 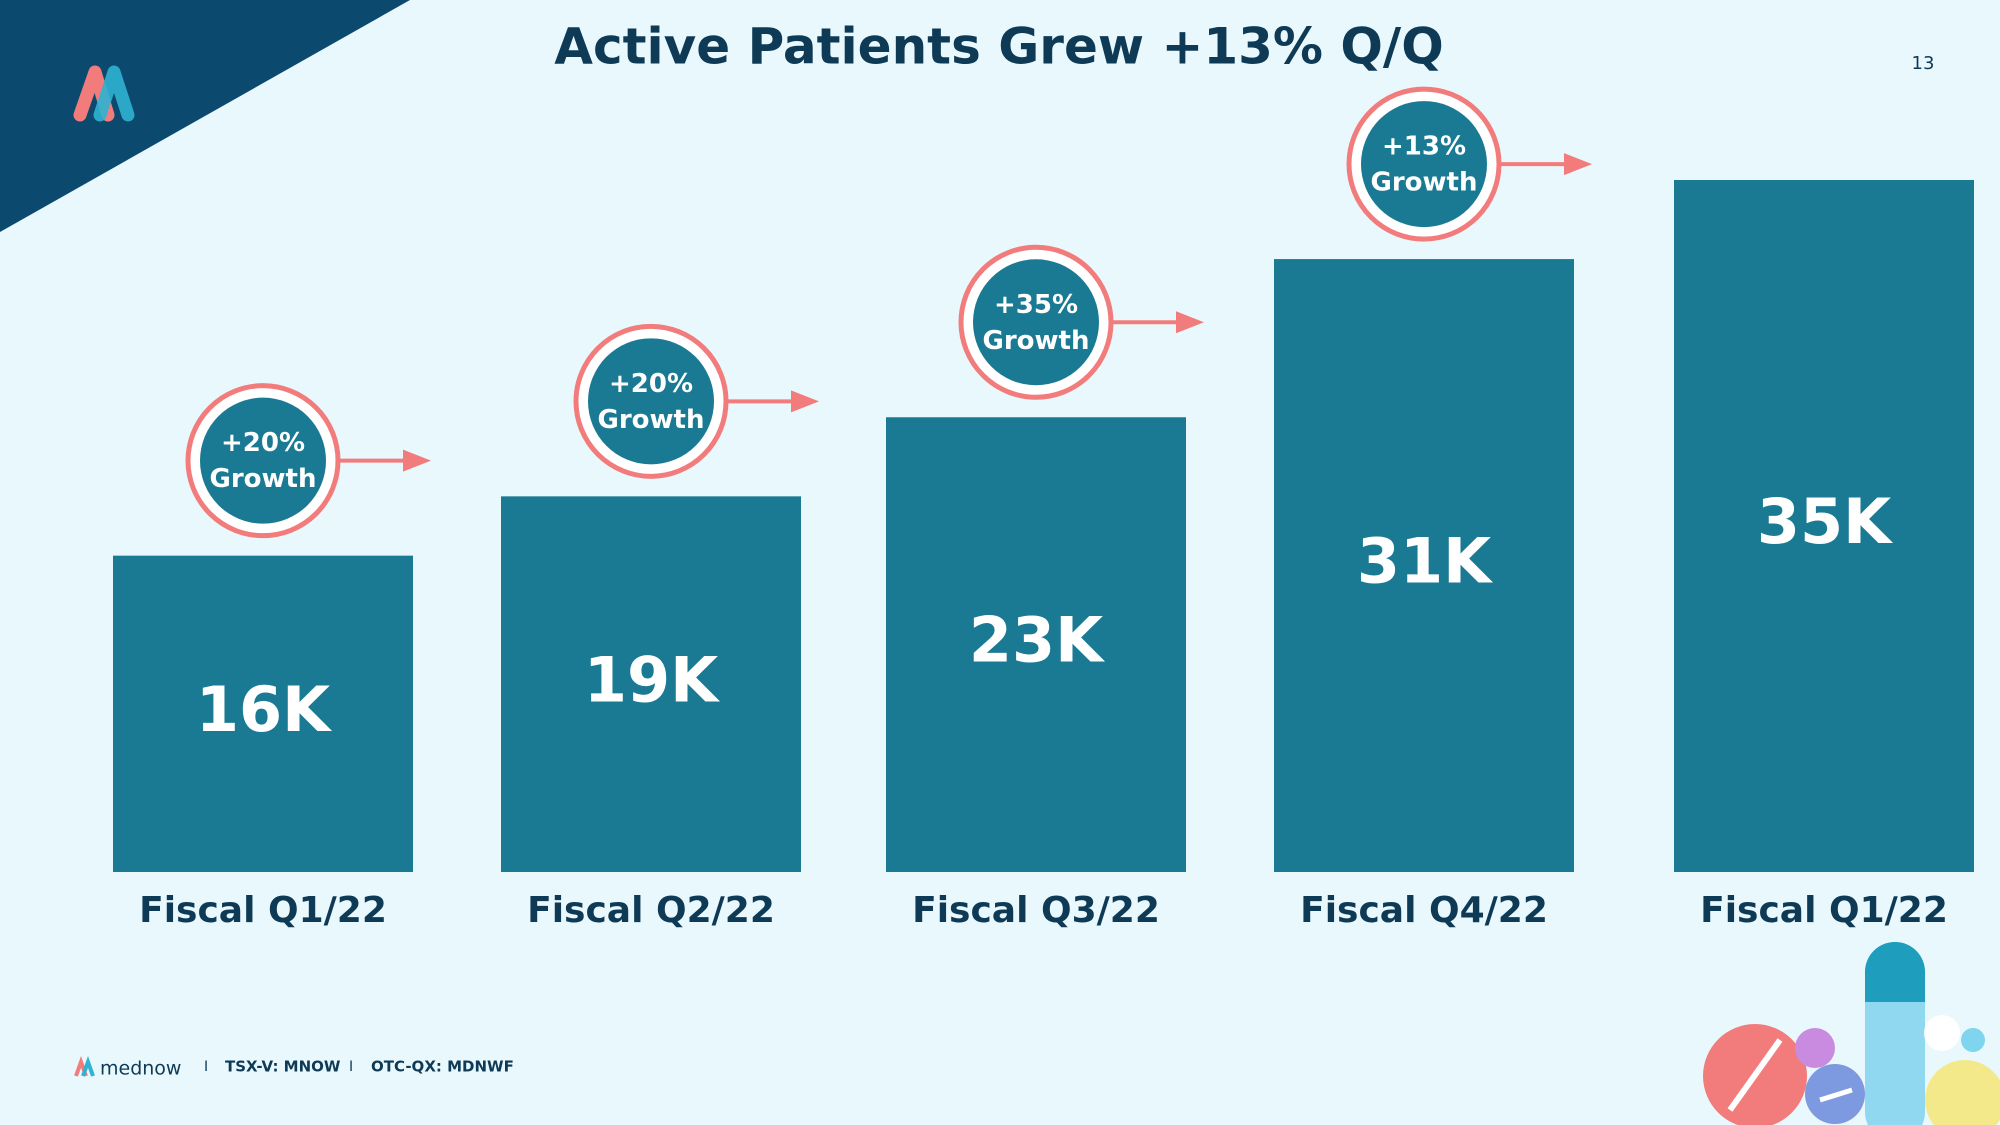 I want to click on x-tick-label: Fiscal Q2/22, so click(x=651, y=910).